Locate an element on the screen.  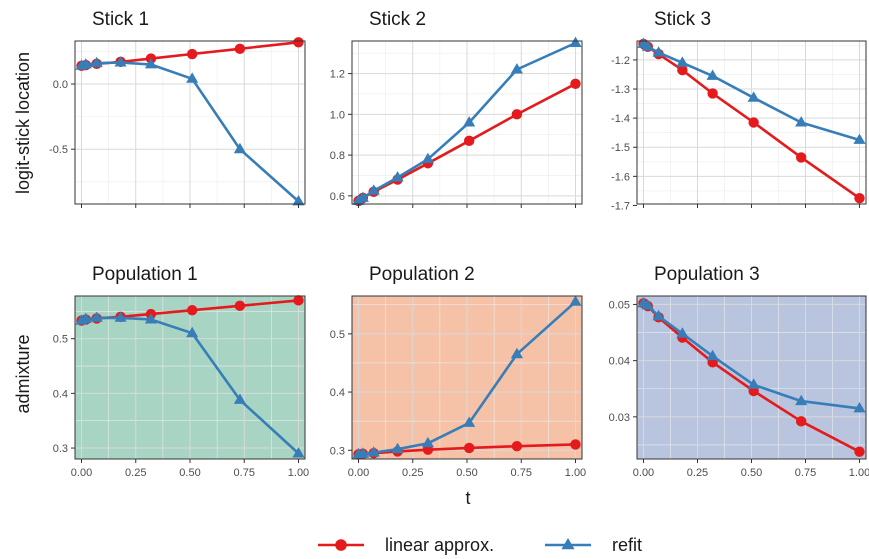
y-tick-label: 0.6 is located at coordinates (337, 197).